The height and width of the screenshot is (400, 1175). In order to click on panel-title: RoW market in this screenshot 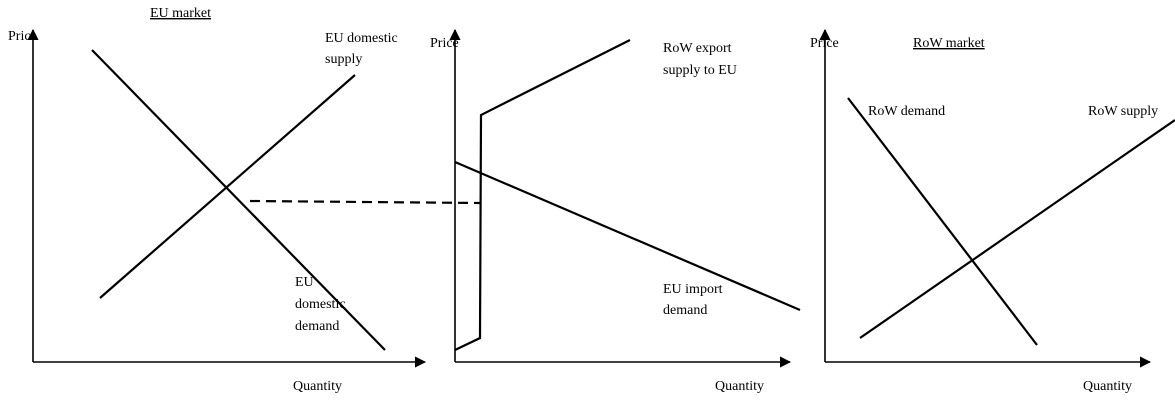, I will do `click(949, 43)`.